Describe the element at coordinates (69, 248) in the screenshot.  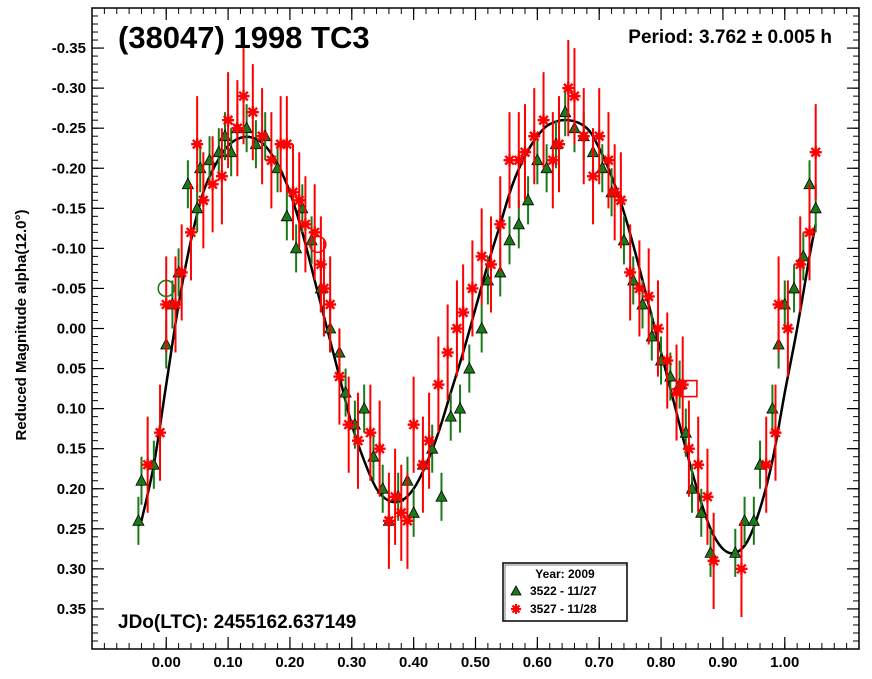
I see `y-tick-label: -0.10` at that location.